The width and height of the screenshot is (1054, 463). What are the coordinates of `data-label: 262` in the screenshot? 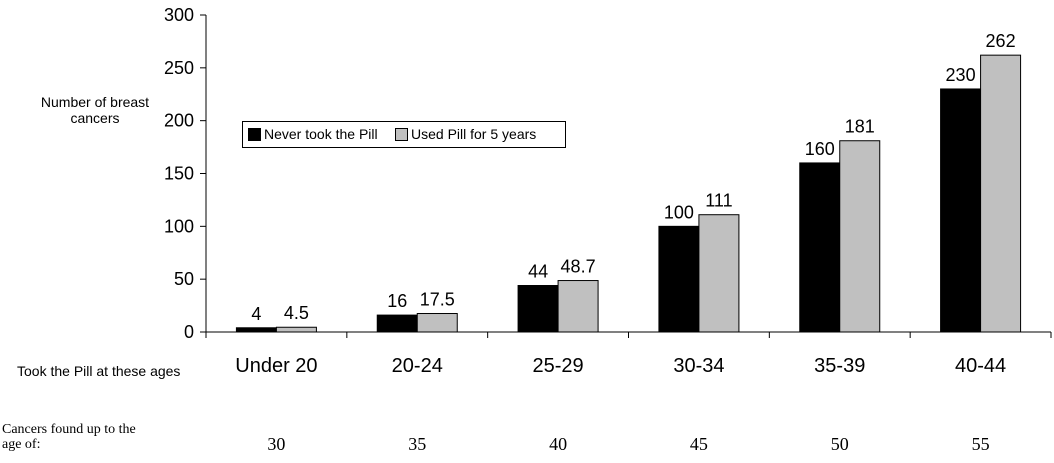 It's located at (1001, 41).